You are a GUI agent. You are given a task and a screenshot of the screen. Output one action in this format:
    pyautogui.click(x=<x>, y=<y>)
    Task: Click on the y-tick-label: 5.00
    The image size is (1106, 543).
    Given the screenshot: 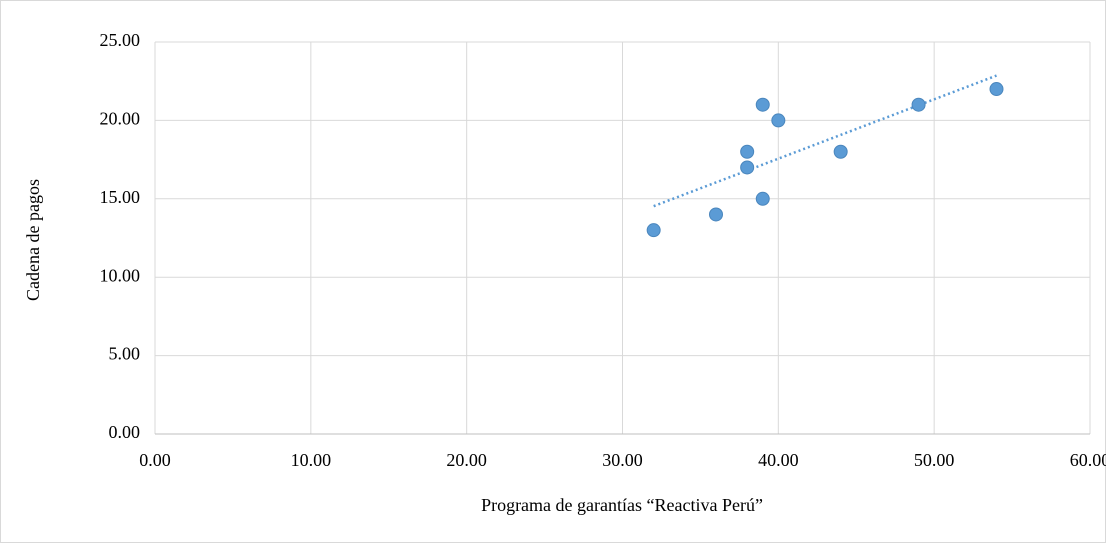 What is the action you would take?
    pyautogui.click(x=125, y=354)
    